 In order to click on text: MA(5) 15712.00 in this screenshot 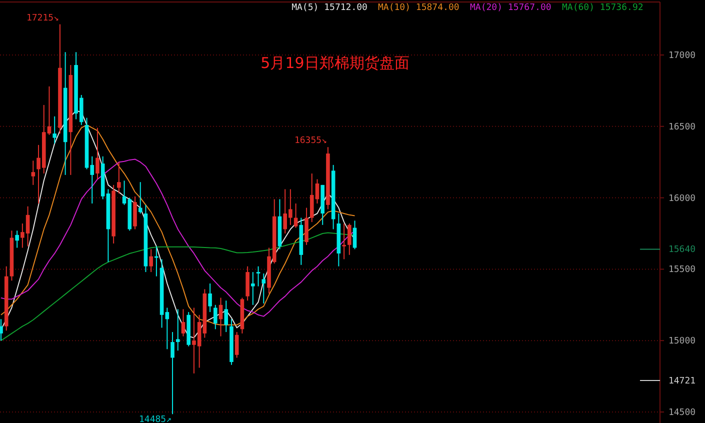, I will do `click(330, 8)`.